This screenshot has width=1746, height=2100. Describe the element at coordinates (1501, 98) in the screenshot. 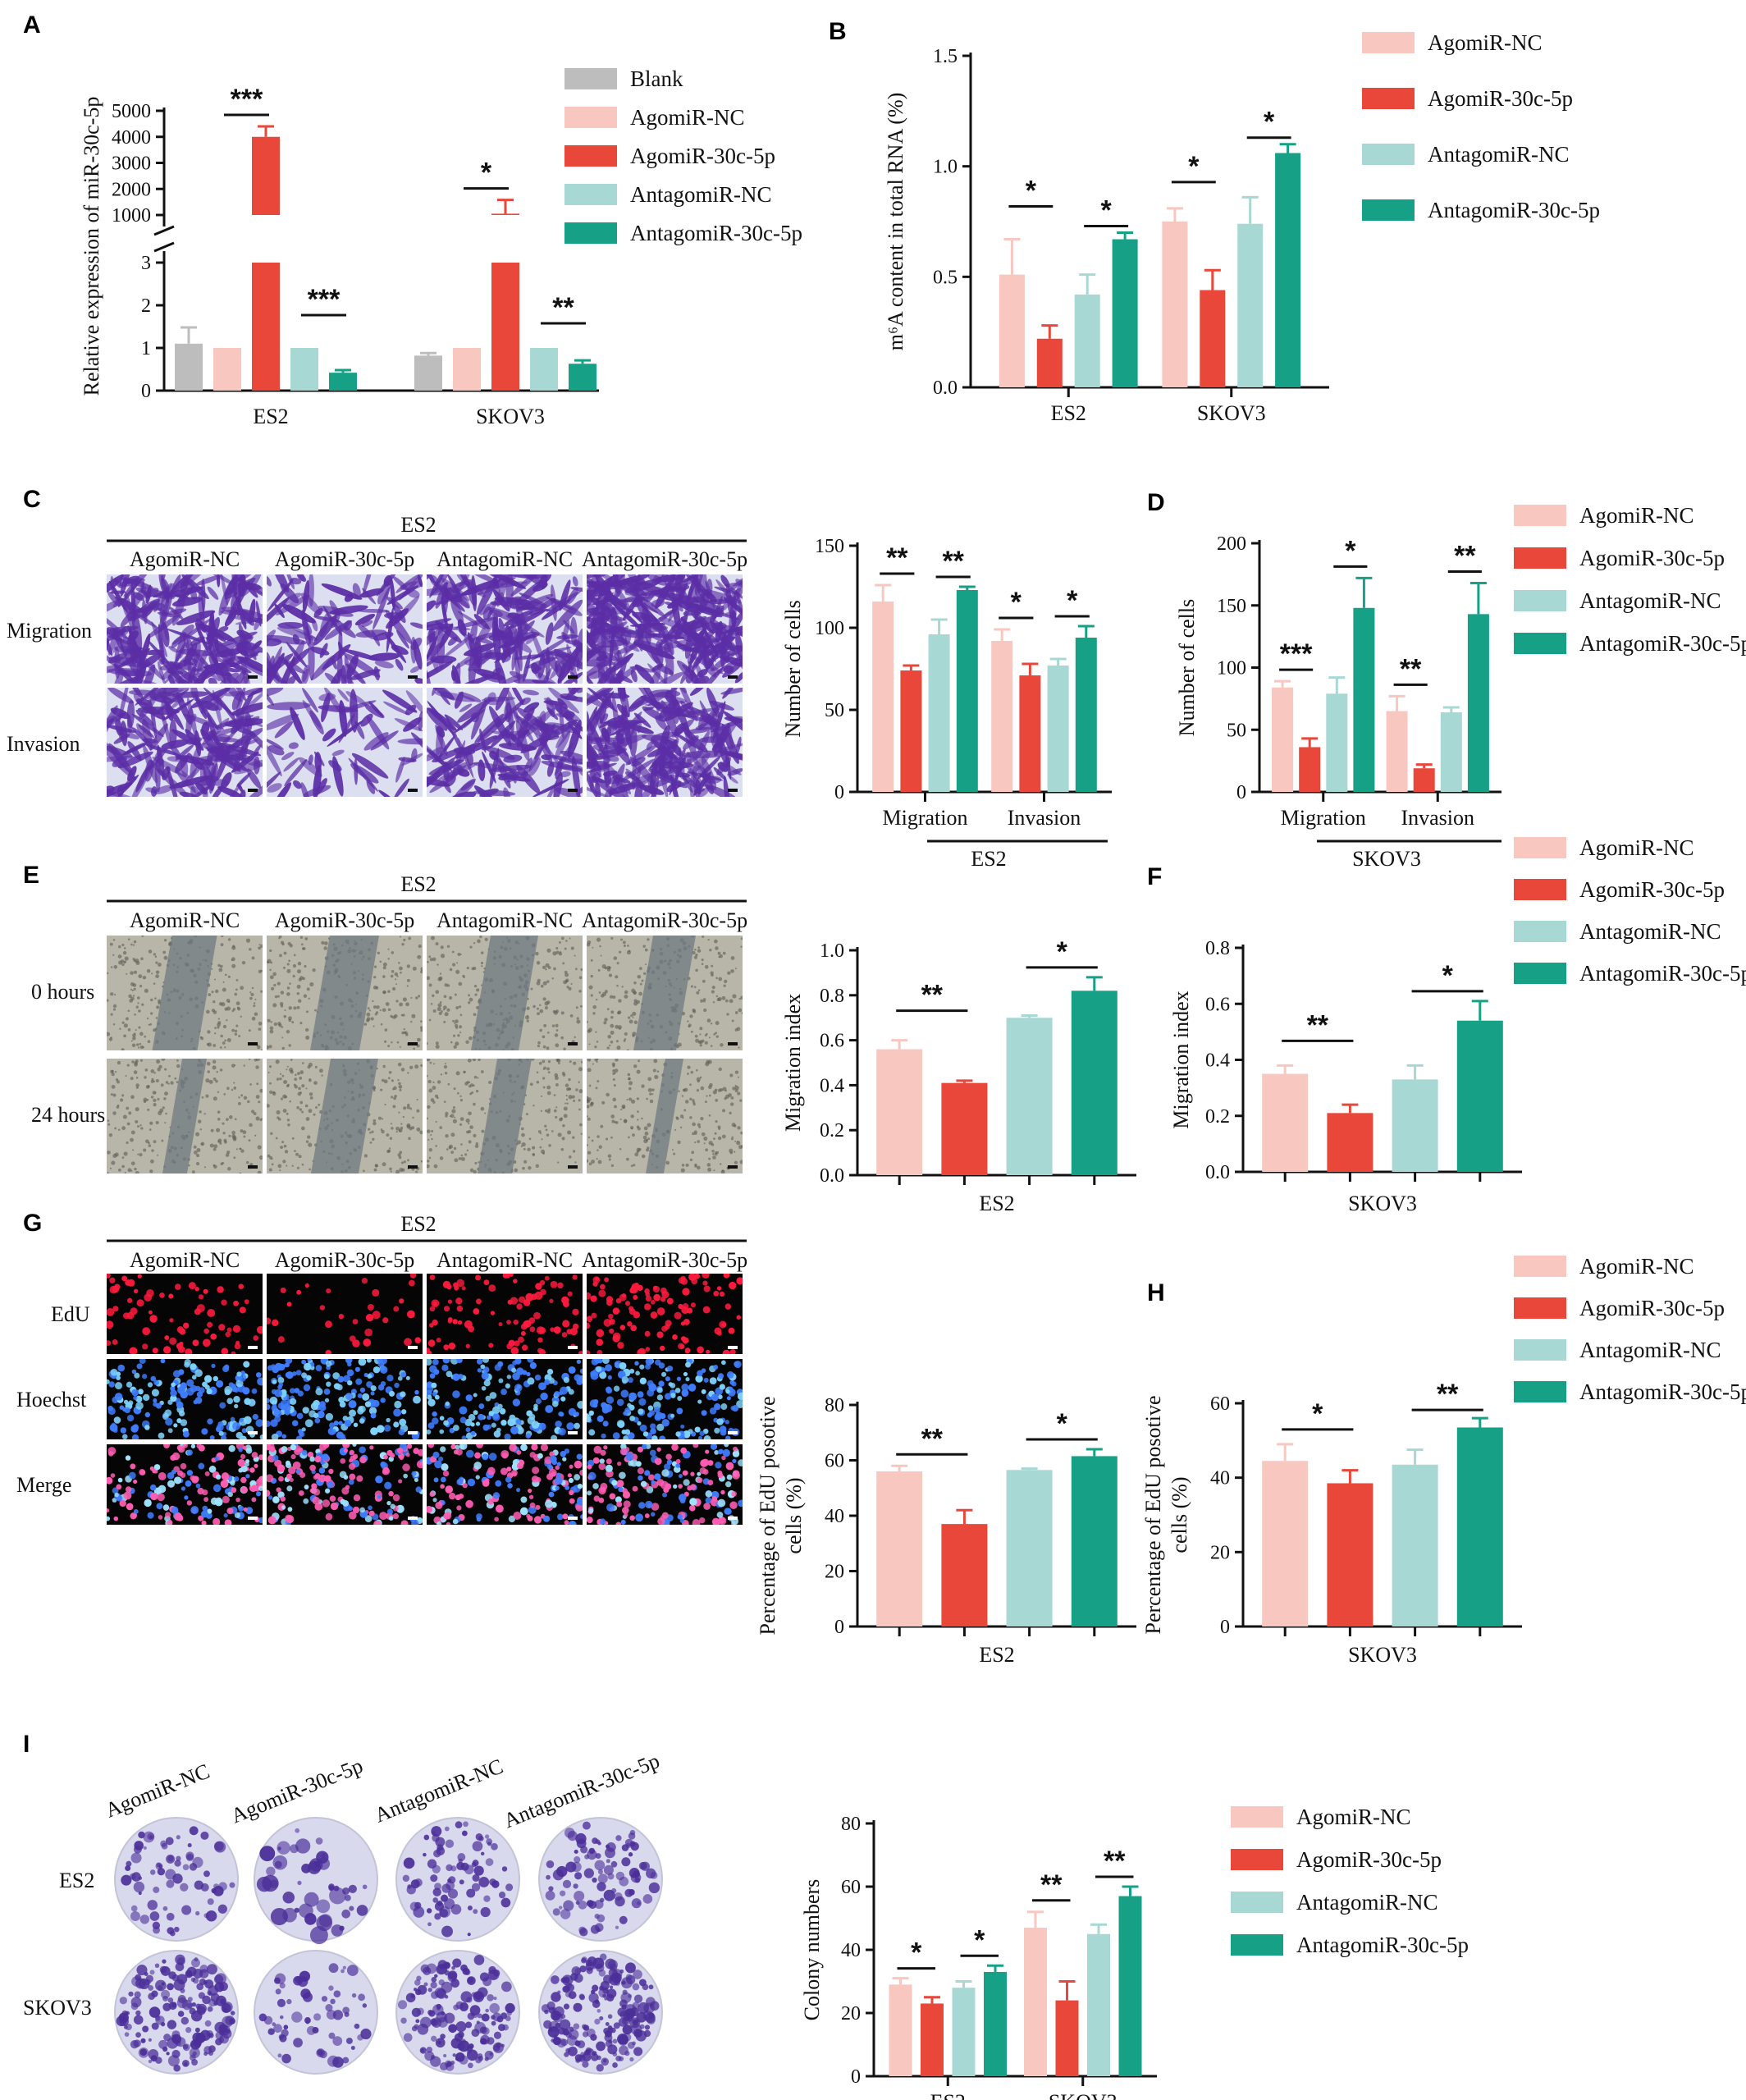

I see `legend-b-entry-1: AgomiR-30c-5p` at that location.